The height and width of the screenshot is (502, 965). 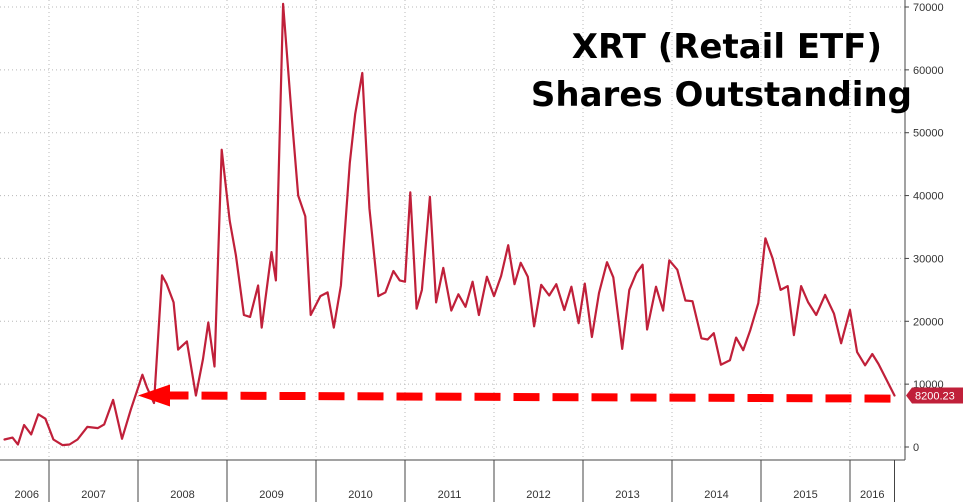 What do you see at coordinates (928, 322) in the screenshot?
I see `y-tick-label: 20000` at bounding box center [928, 322].